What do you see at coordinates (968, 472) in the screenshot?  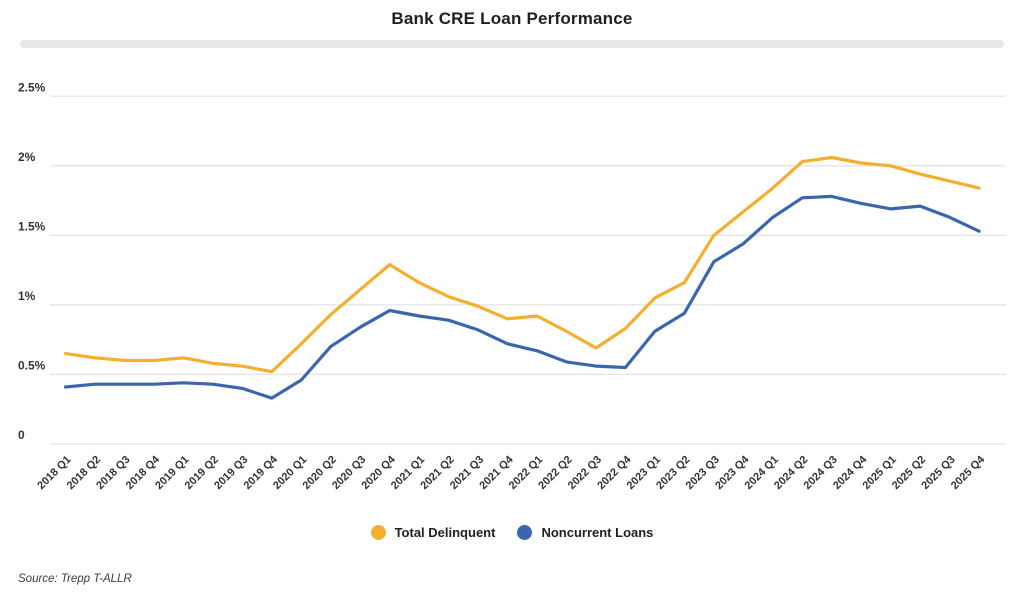 I see `x-axis-tick-label: 2025 Q4` at bounding box center [968, 472].